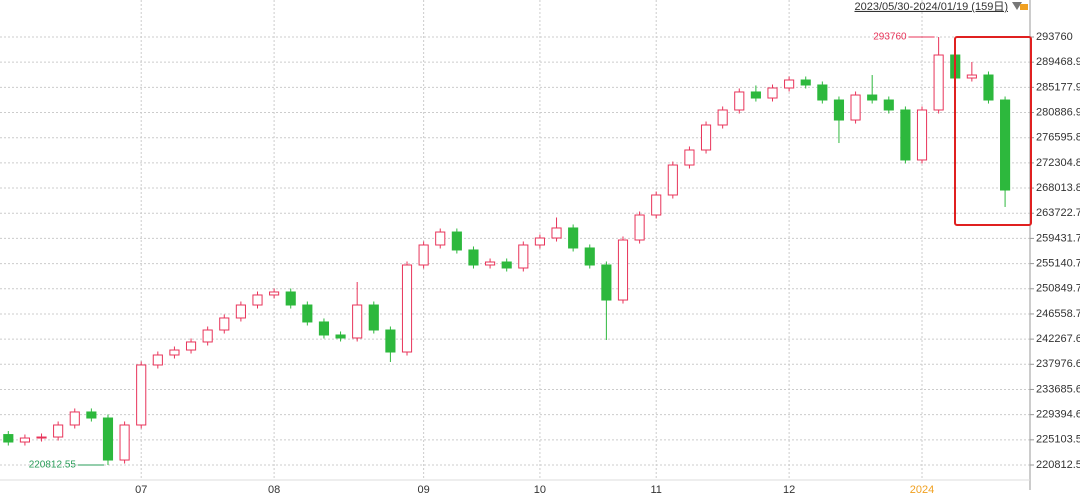  Describe the element at coordinates (1058, 364) in the screenshot. I see `y-tick-label: 237976.6` at that location.